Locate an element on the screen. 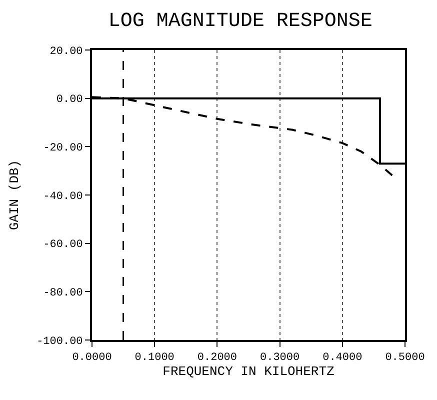  y-tick-label: -20.00 is located at coordinates (63, 148).